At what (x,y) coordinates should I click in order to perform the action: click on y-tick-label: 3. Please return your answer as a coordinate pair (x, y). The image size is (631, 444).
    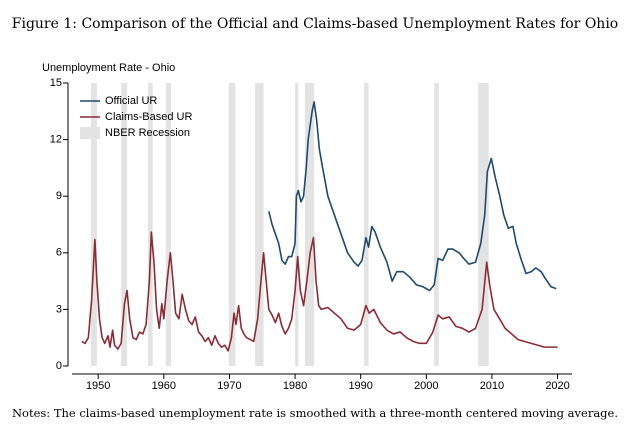
    Looking at the image, I should click on (59, 309).